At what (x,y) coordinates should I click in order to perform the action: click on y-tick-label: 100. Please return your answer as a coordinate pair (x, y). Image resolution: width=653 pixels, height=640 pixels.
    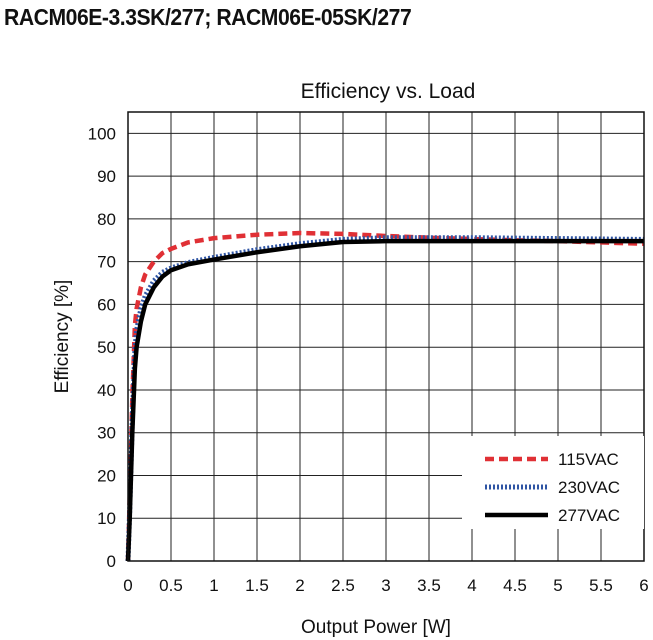
    Looking at the image, I should click on (102, 133).